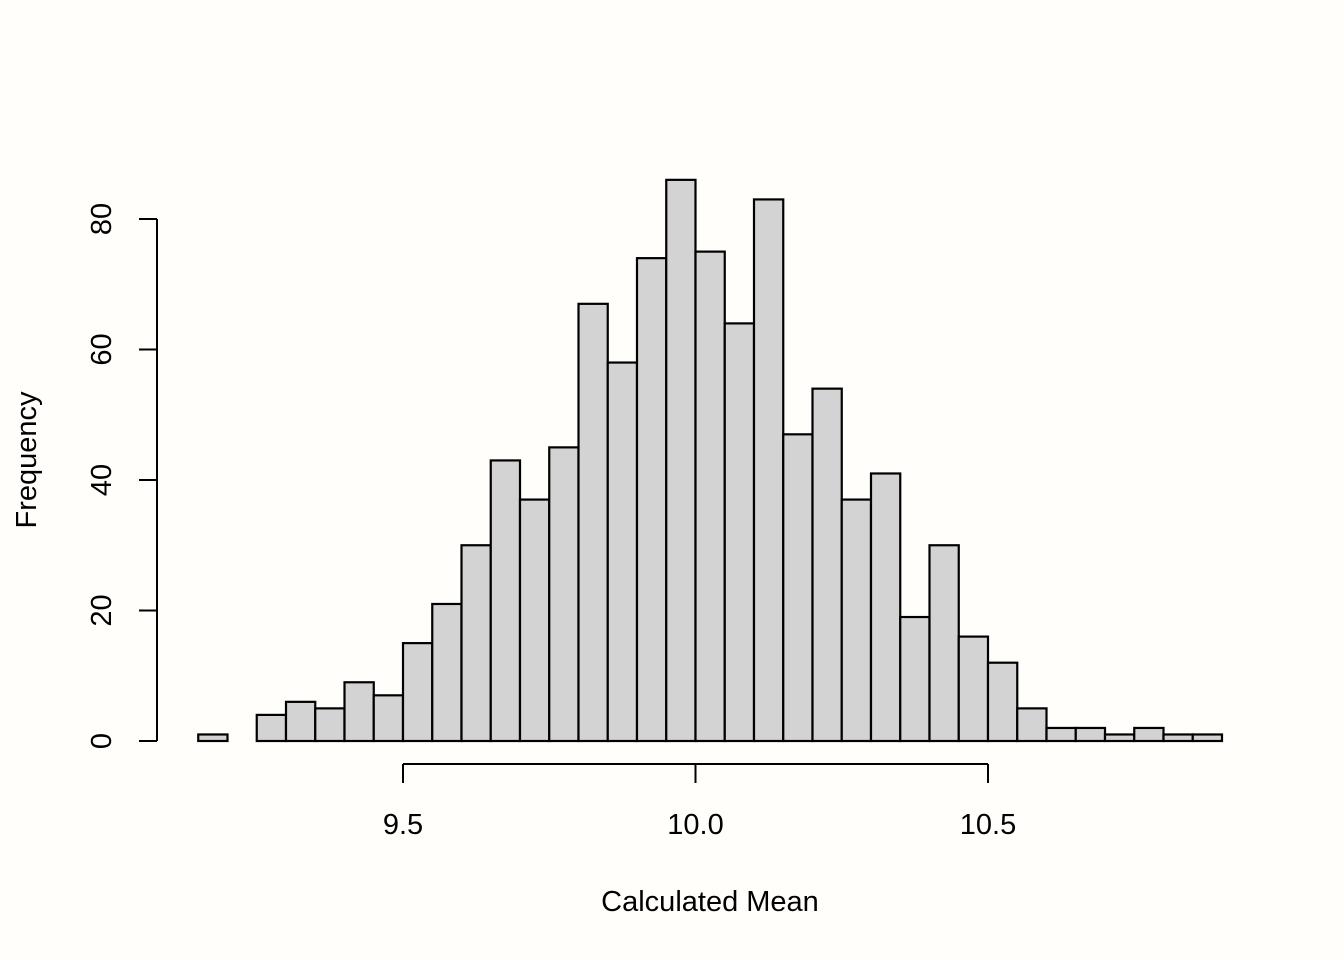  I want to click on y-axis-label: Frequency, so click(27, 460).